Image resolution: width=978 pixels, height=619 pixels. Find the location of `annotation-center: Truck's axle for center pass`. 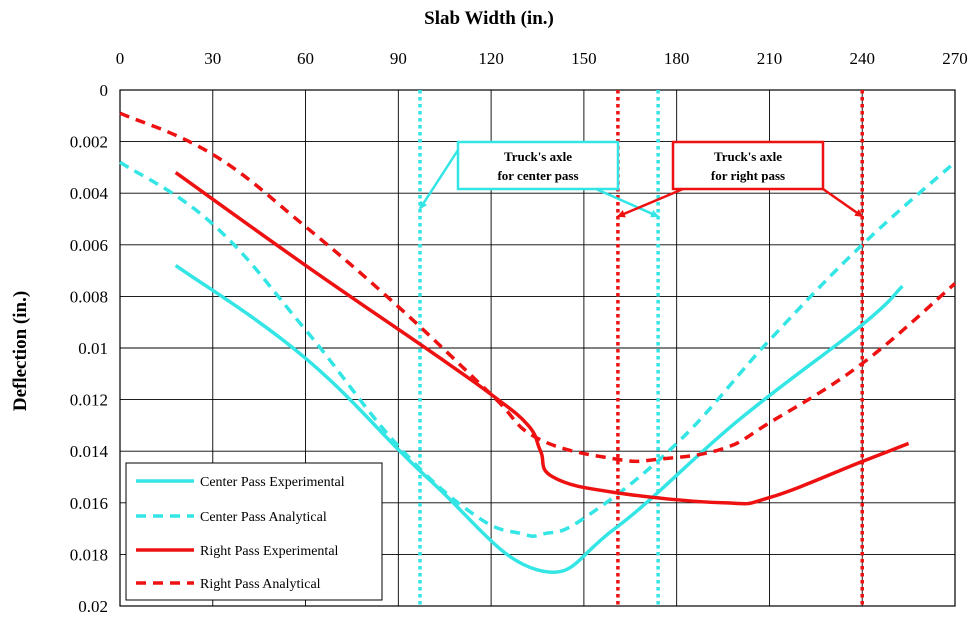

annotation-center: Truck's axle for center pass is located at coordinates (538, 165).